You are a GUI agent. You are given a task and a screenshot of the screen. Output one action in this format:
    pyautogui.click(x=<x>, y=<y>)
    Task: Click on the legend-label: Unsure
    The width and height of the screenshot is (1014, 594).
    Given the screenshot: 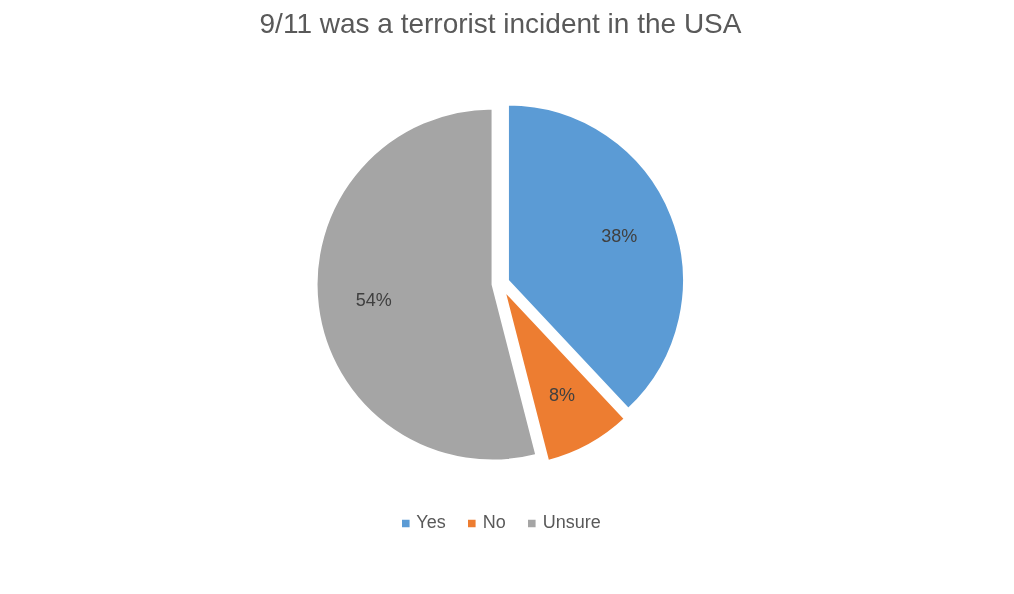 What is the action you would take?
    pyautogui.click(x=571, y=522)
    